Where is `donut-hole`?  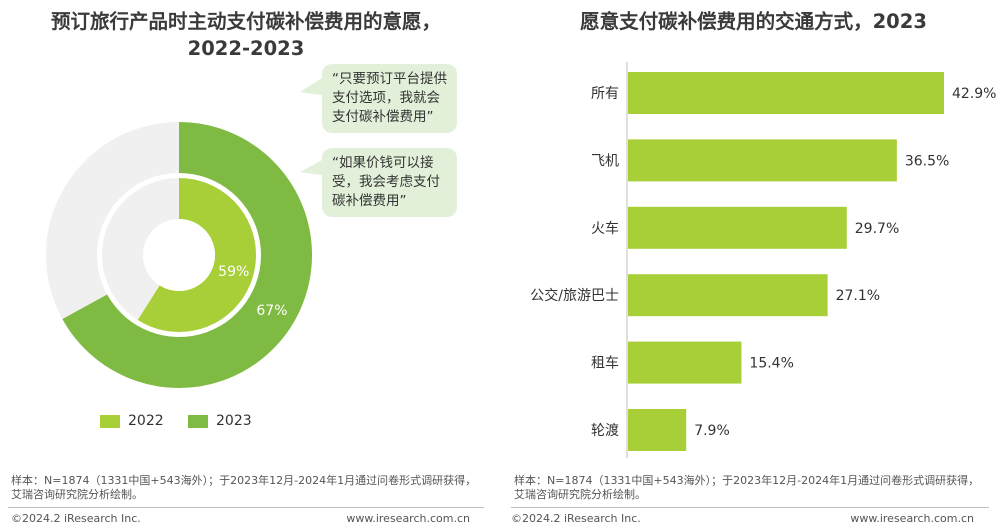
donut-hole is located at coordinates (179, 255).